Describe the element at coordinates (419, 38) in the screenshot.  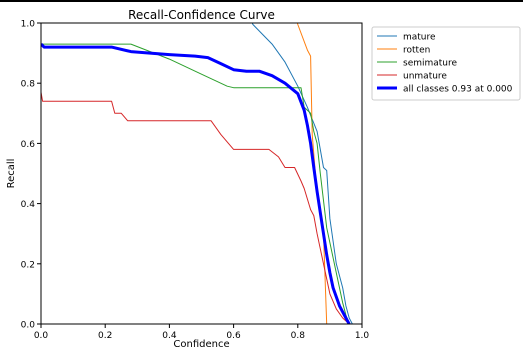
I see `legend-label-0: mature` at that location.